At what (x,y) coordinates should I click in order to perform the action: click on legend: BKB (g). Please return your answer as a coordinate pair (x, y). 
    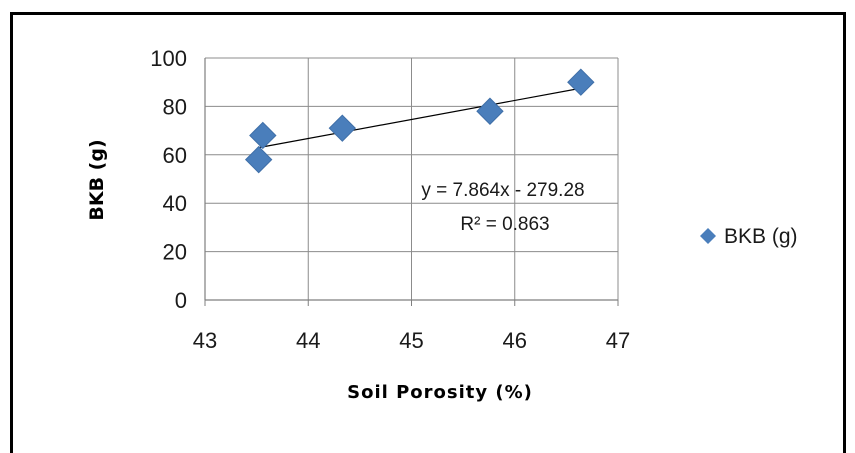
    Looking at the image, I should click on (749, 236).